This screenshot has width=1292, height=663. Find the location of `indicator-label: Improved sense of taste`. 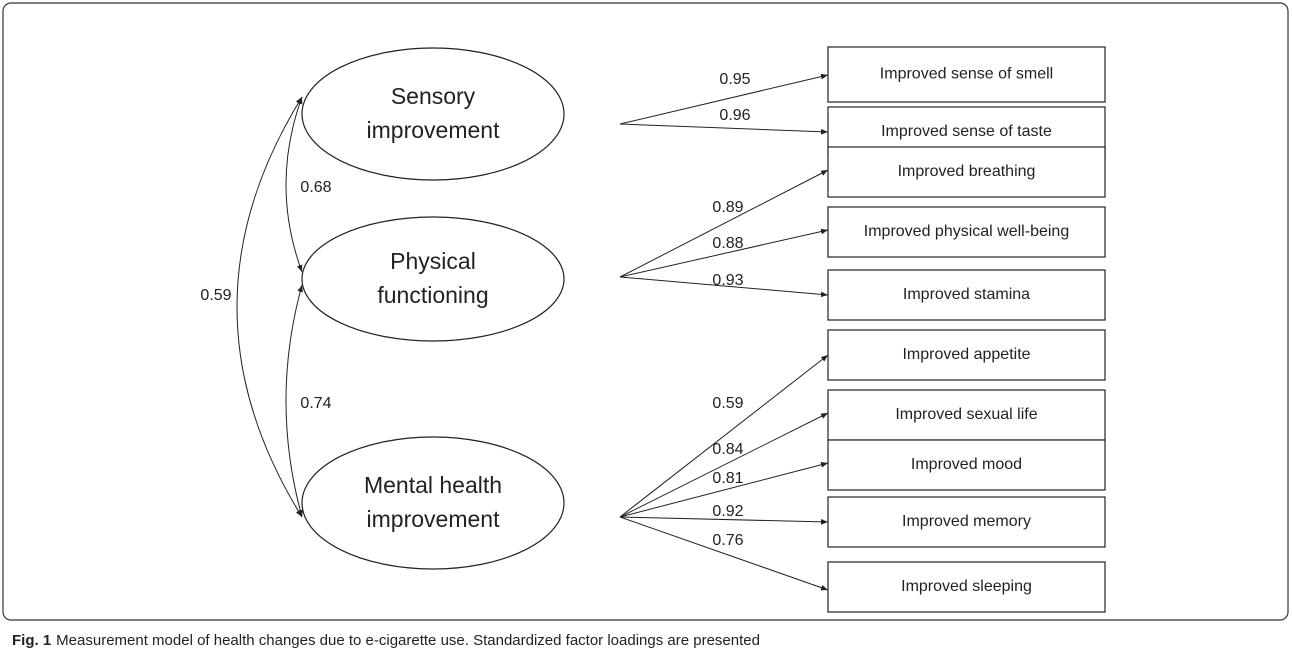

indicator-label: Improved sense of taste is located at coordinates (966, 131).